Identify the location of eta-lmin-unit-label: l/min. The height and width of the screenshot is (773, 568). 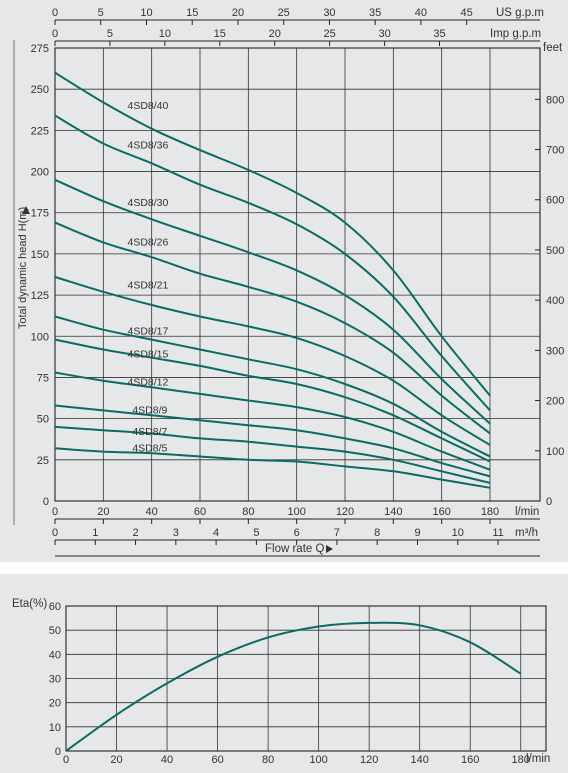
(538, 759).